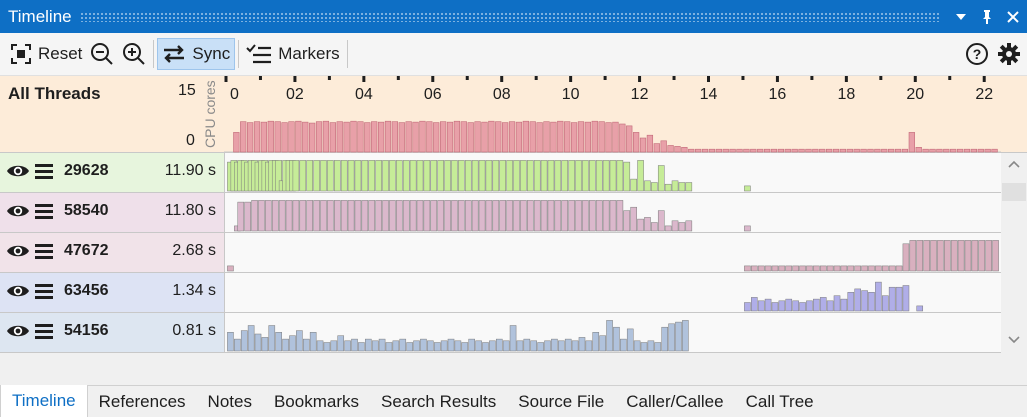 The image size is (1027, 417). I want to click on zoom-in-button, so click(134, 54).